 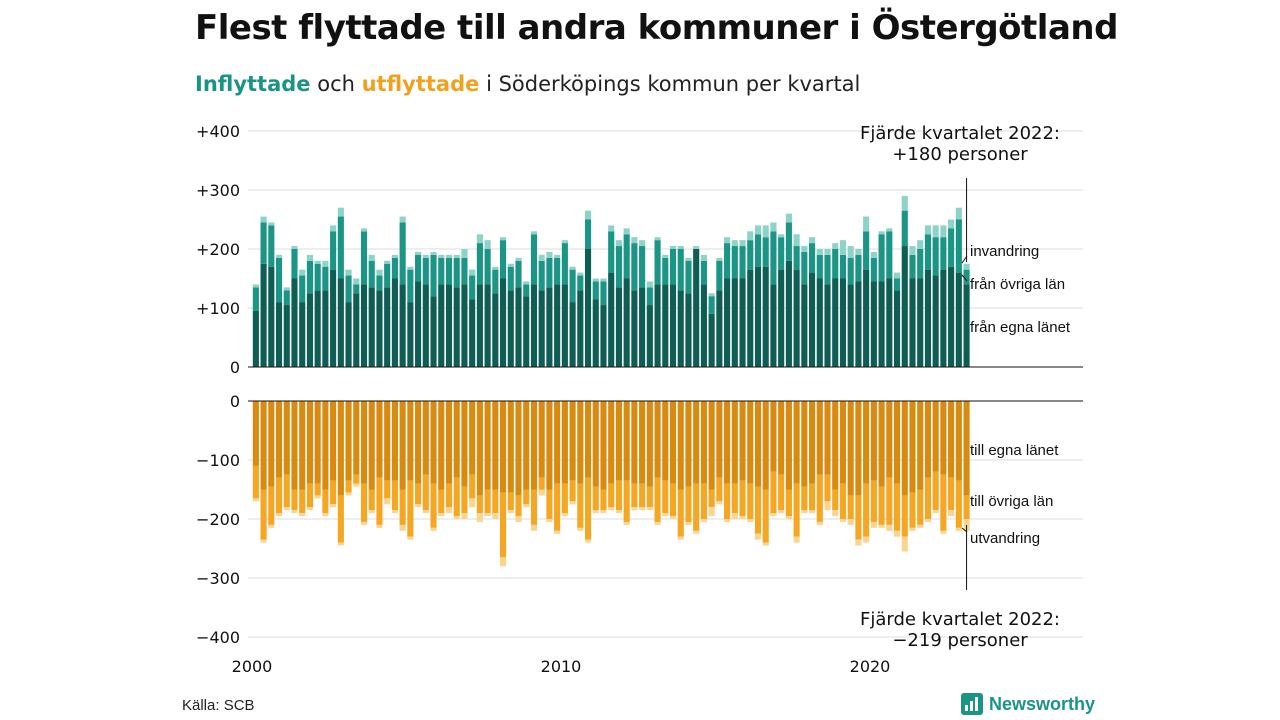 I want to click on y-tick-label-top: +100, so click(x=218, y=308).